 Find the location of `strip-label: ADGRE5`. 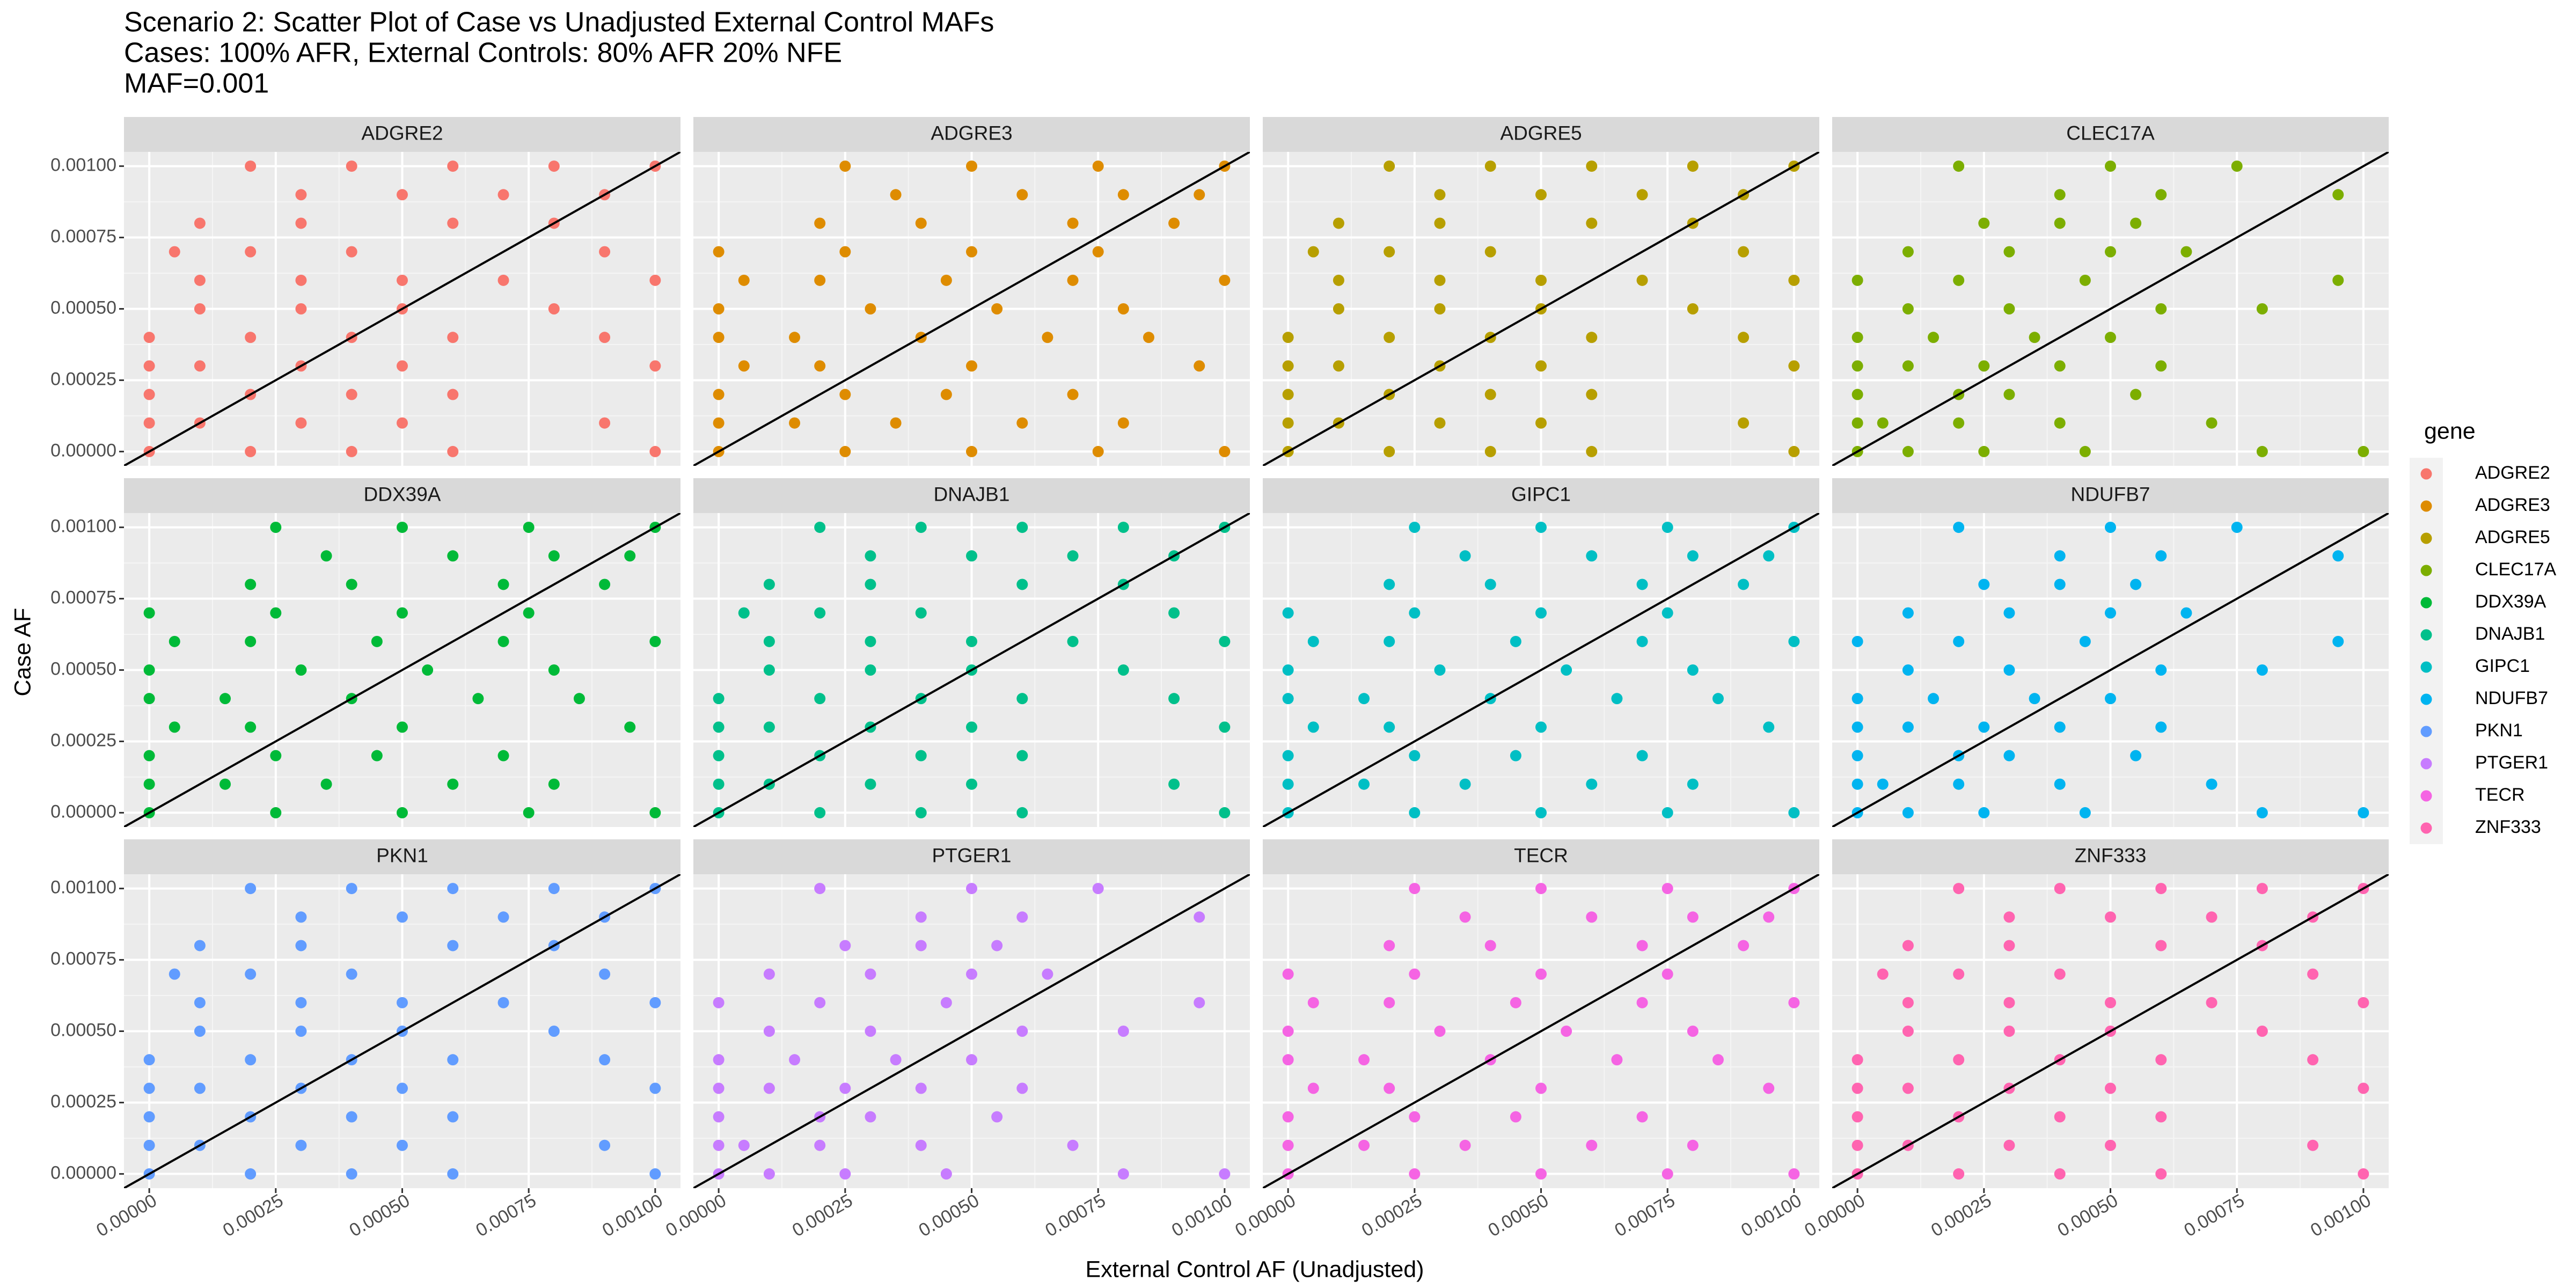

strip-label: ADGRE5 is located at coordinates (1541, 133).